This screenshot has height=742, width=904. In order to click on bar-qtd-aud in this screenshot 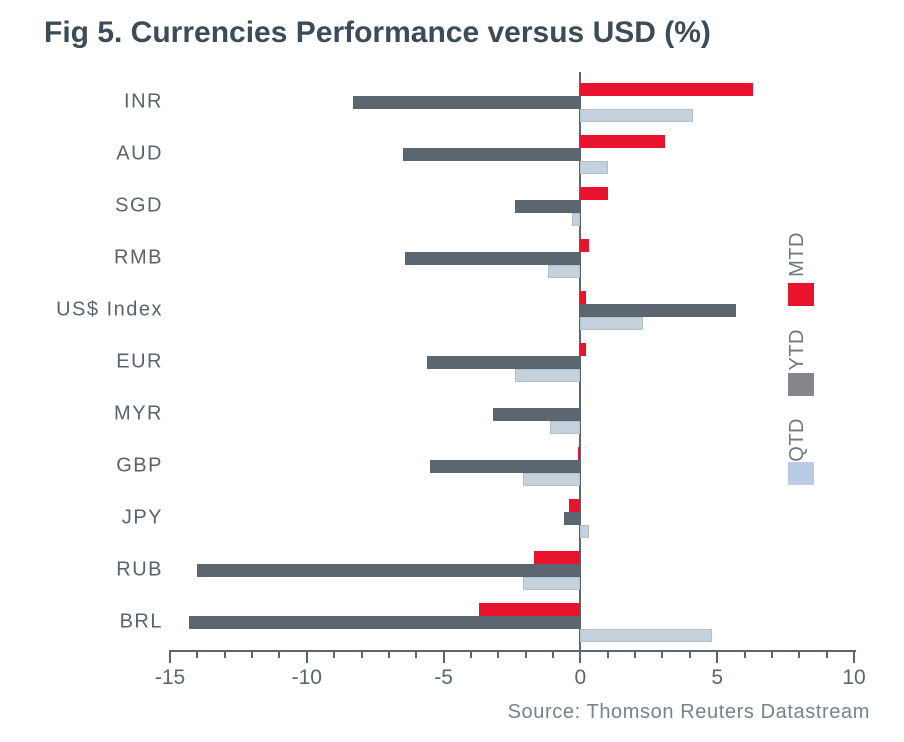, I will do `click(594, 167)`.